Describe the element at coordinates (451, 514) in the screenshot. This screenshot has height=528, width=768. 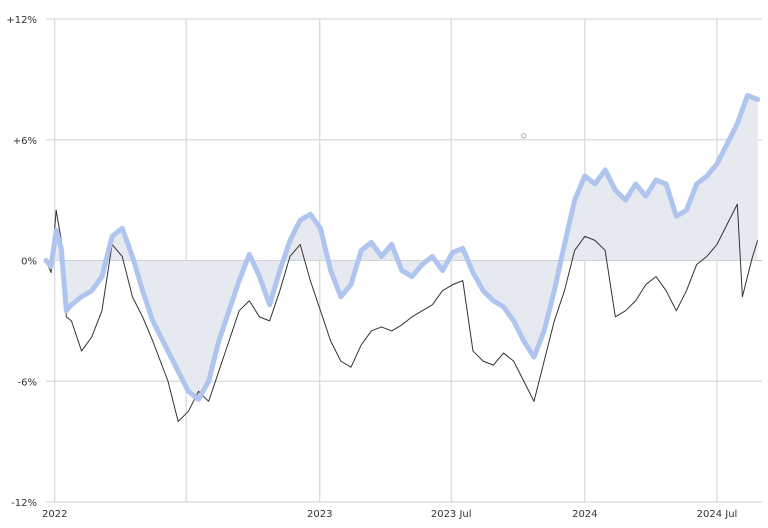
I see `x-tick-label: 2023 Jul` at that location.